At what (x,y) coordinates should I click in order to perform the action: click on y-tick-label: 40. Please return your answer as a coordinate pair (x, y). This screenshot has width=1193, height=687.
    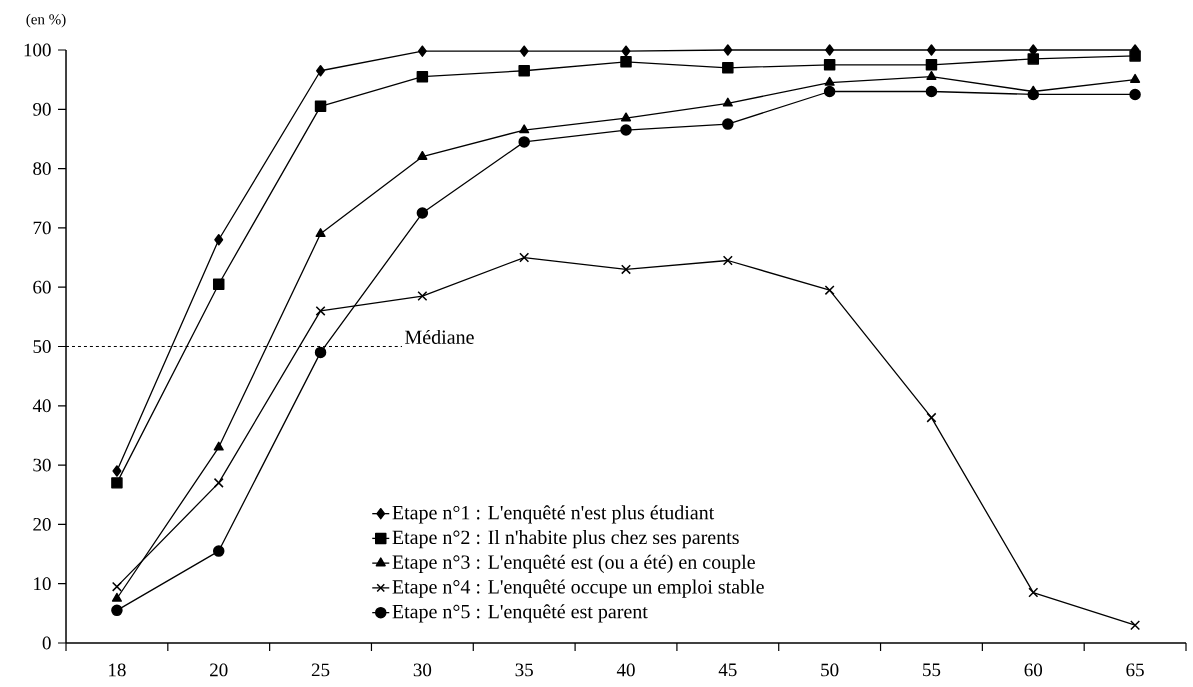
    Looking at the image, I should click on (41, 406).